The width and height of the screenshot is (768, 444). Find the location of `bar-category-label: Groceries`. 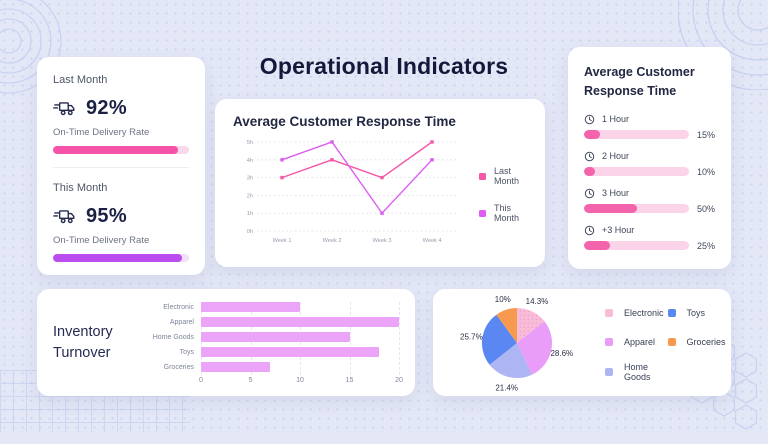

bar-category-label: Groceries is located at coordinates (178, 367).